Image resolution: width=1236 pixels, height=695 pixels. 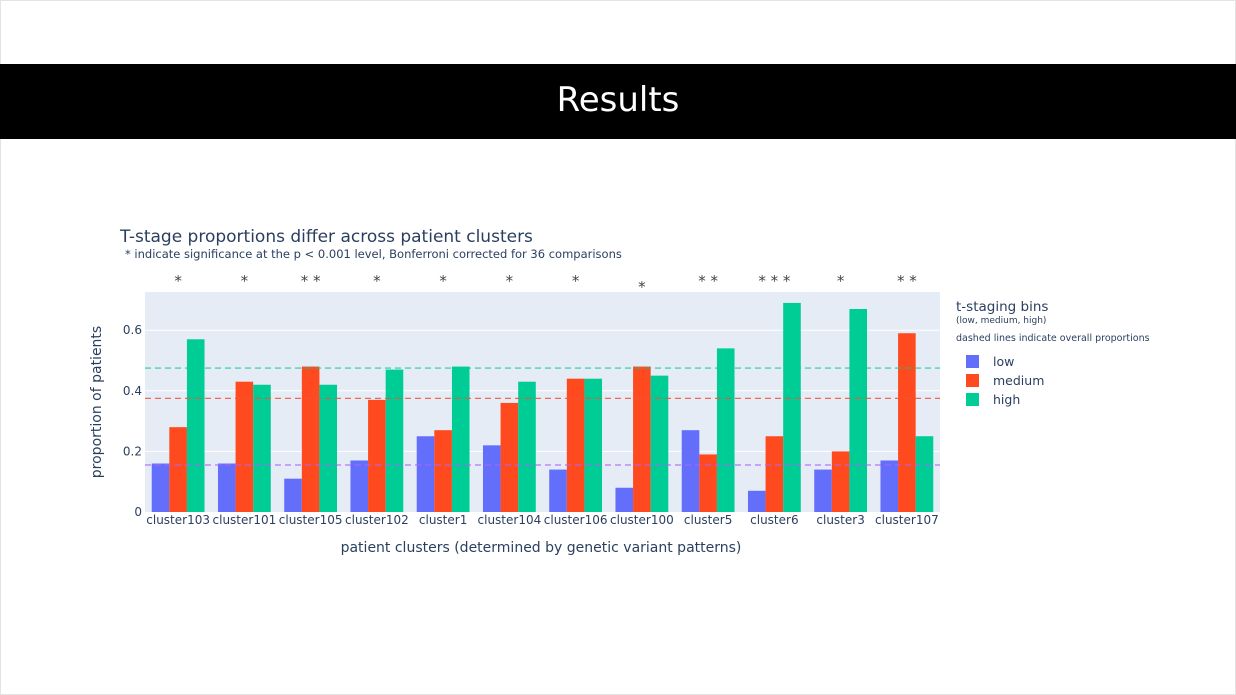 I want to click on legend-swatch-low, so click(x=972, y=361).